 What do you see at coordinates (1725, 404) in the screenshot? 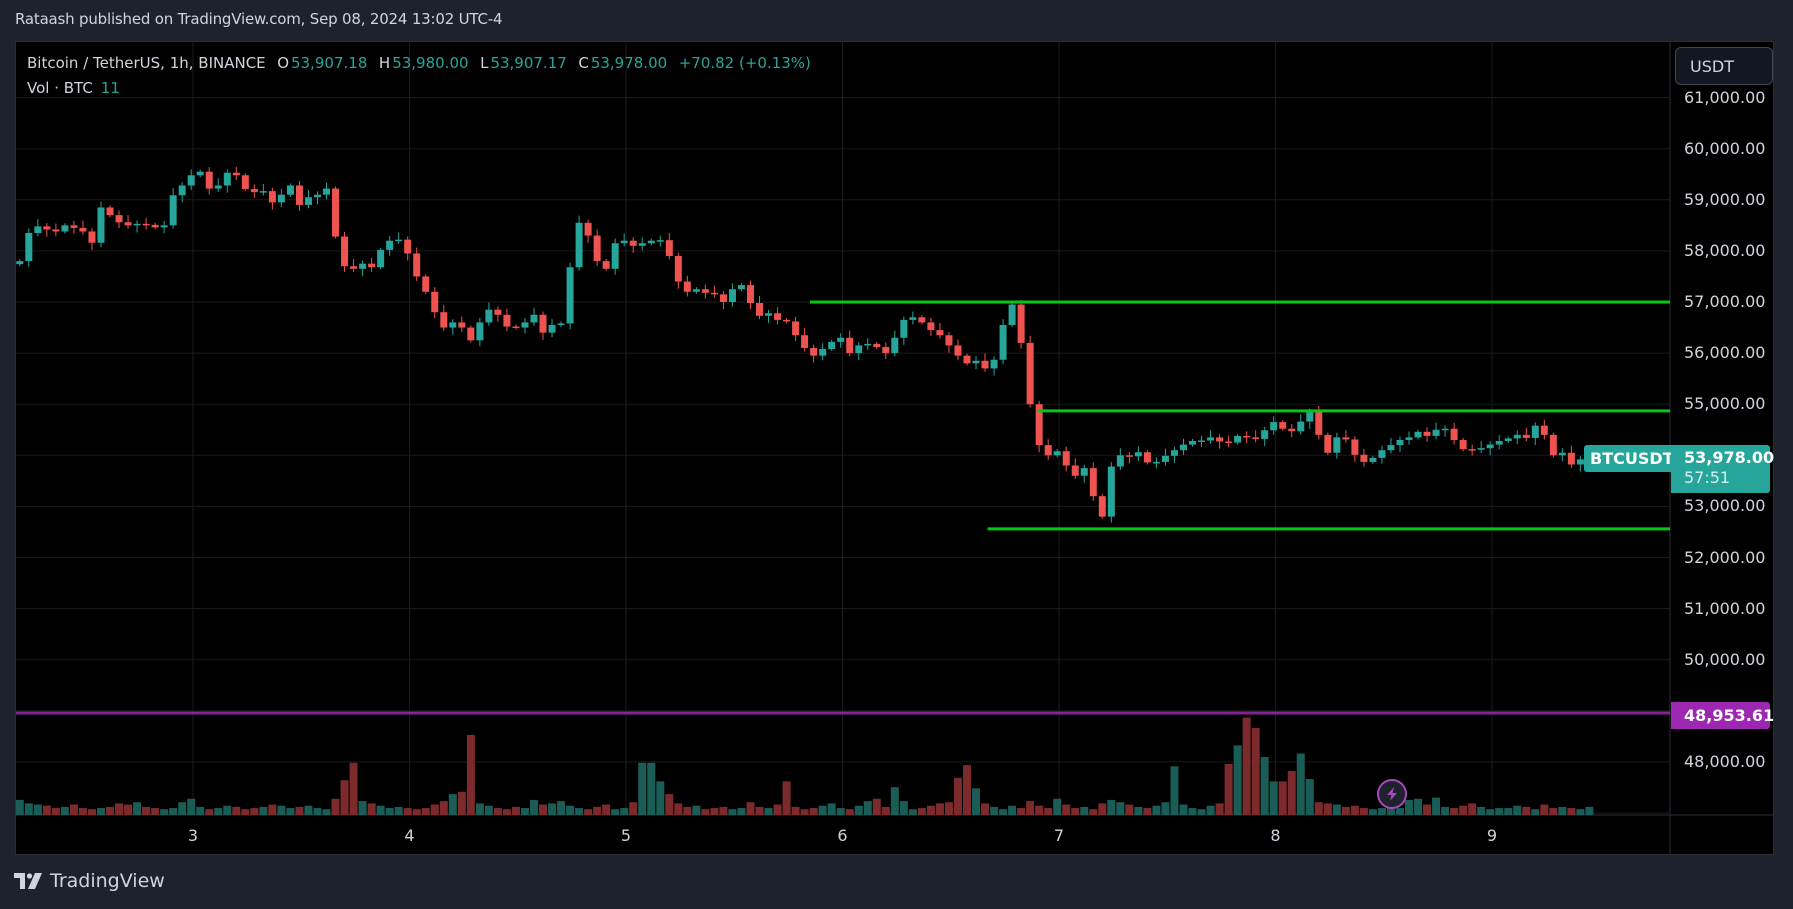
I see `price-axis-label: 55,000.00` at bounding box center [1725, 404].